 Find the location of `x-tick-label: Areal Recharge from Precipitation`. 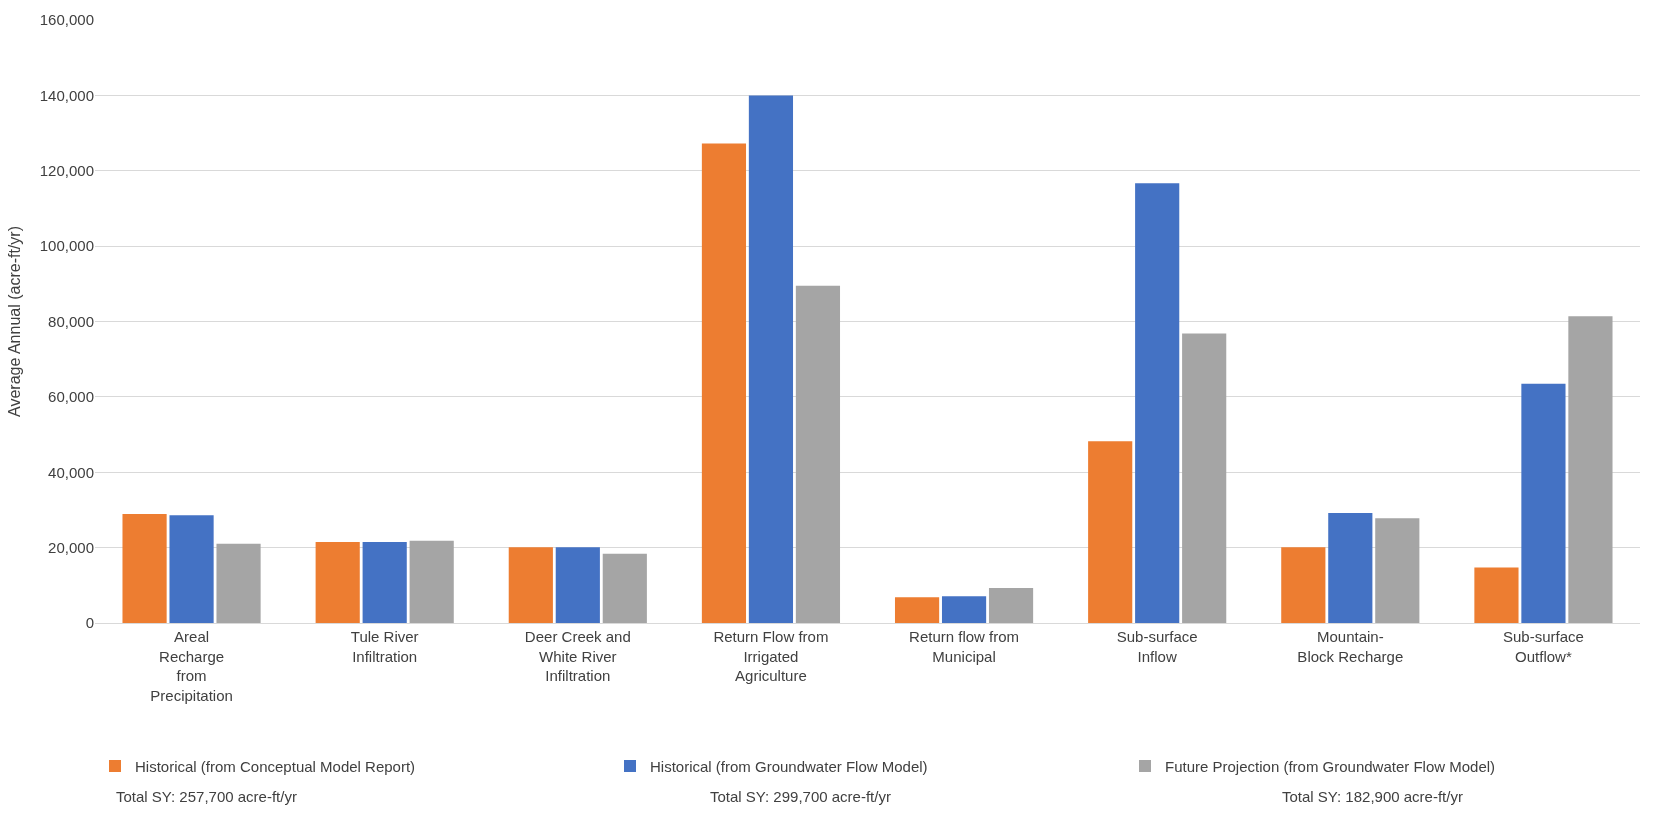

x-tick-label: Areal Recharge from Precipitation is located at coordinates (191, 666).